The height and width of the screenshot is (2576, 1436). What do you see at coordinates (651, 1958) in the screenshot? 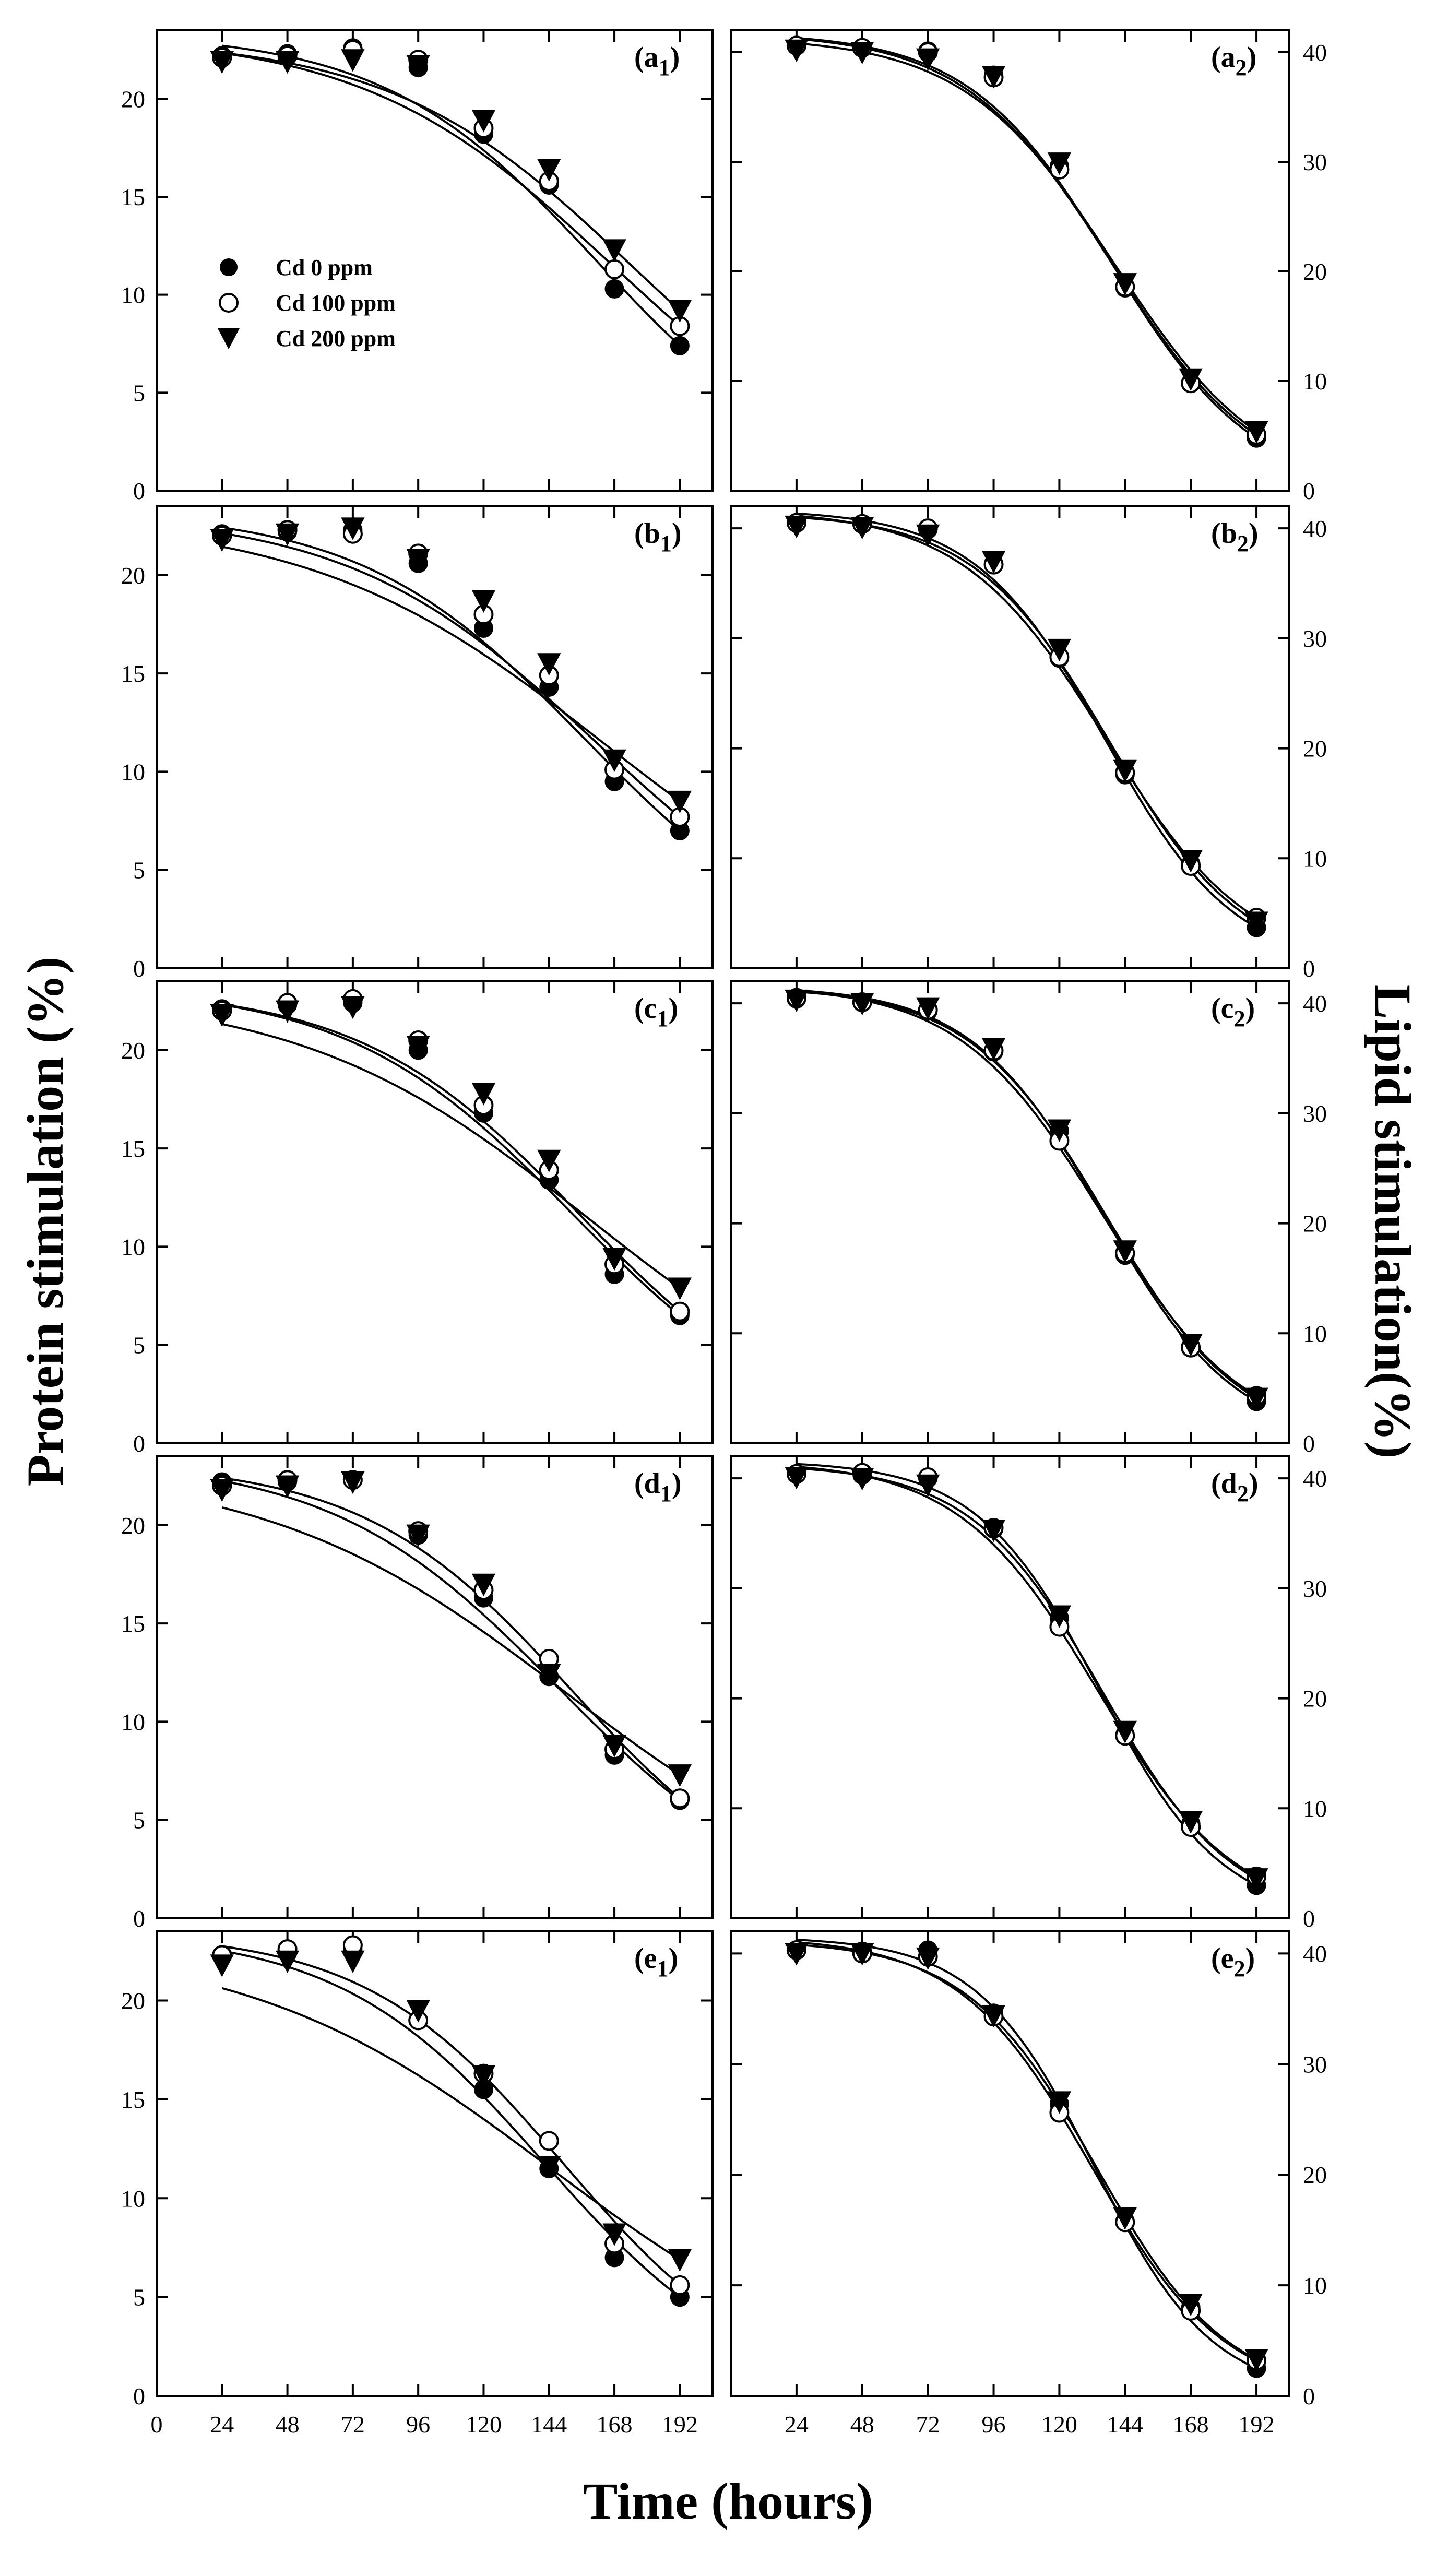
I see `panel-label-letter: e` at bounding box center [651, 1958].